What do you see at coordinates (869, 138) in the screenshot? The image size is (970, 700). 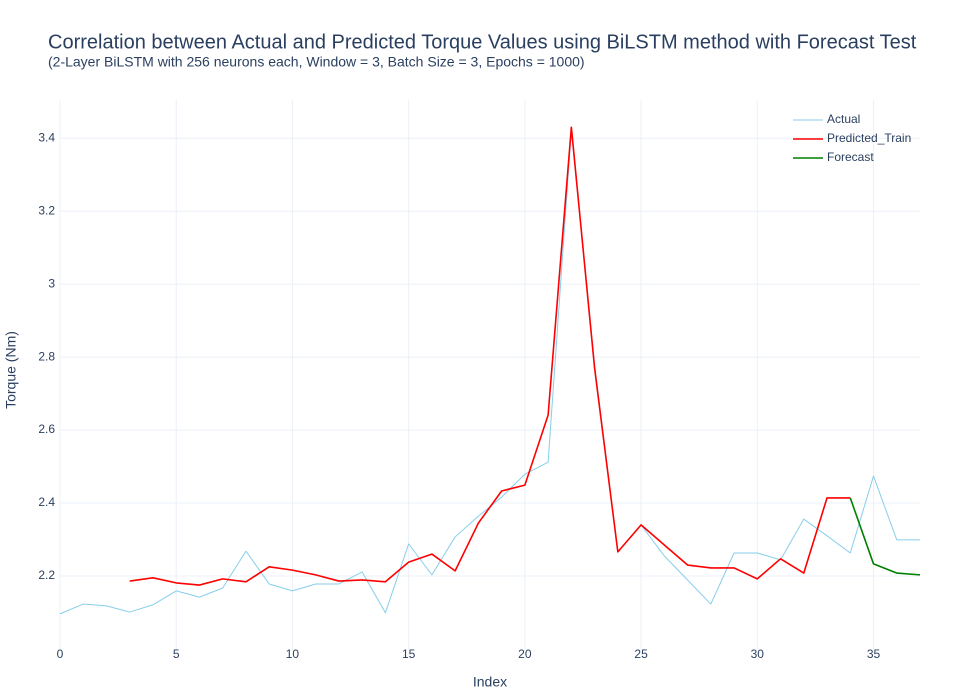 I see `legend-label: Predicted_Train` at bounding box center [869, 138].